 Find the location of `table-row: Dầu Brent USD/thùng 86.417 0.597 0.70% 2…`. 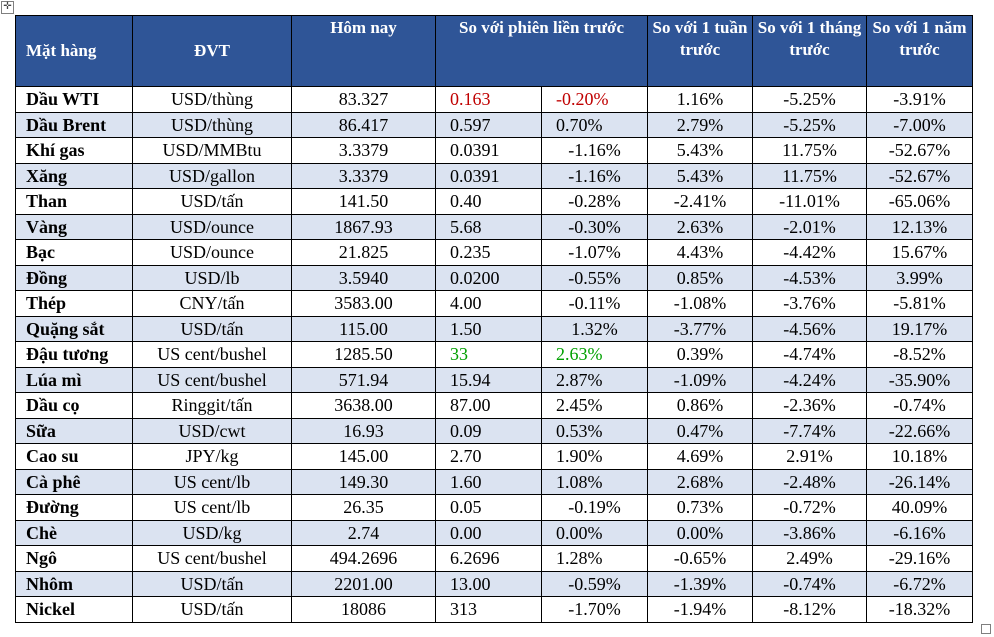

table-row: Dầu Brent USD/thùng 86.417 0.597 0.70% 2… is located at coordinates (494, 124).